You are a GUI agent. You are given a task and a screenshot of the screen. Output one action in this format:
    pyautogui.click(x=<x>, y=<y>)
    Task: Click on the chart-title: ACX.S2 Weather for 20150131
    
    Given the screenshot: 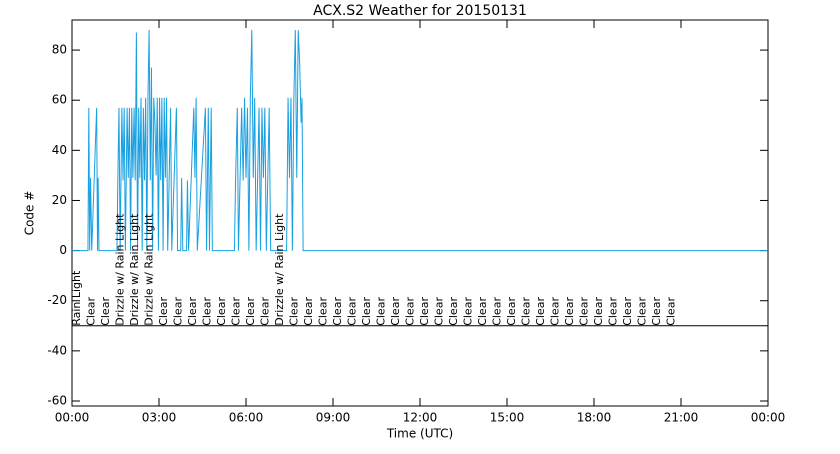 What is the action you would take?
    pyautogui.click(x=420, y=11)
    